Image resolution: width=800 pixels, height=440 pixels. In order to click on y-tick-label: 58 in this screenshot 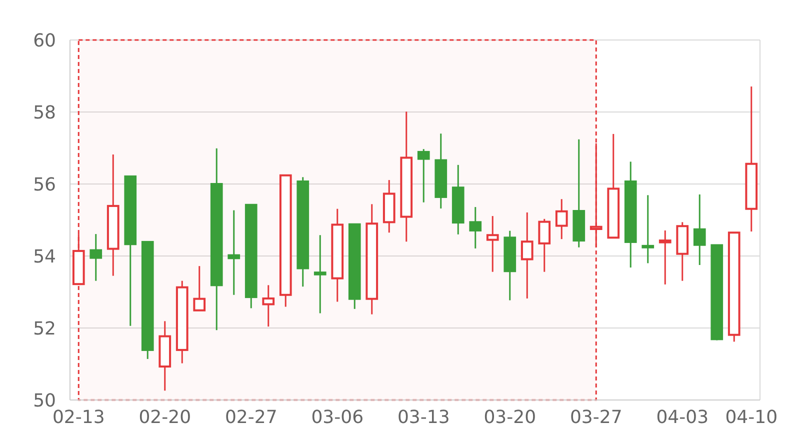, I will do `click(44, 113)`.